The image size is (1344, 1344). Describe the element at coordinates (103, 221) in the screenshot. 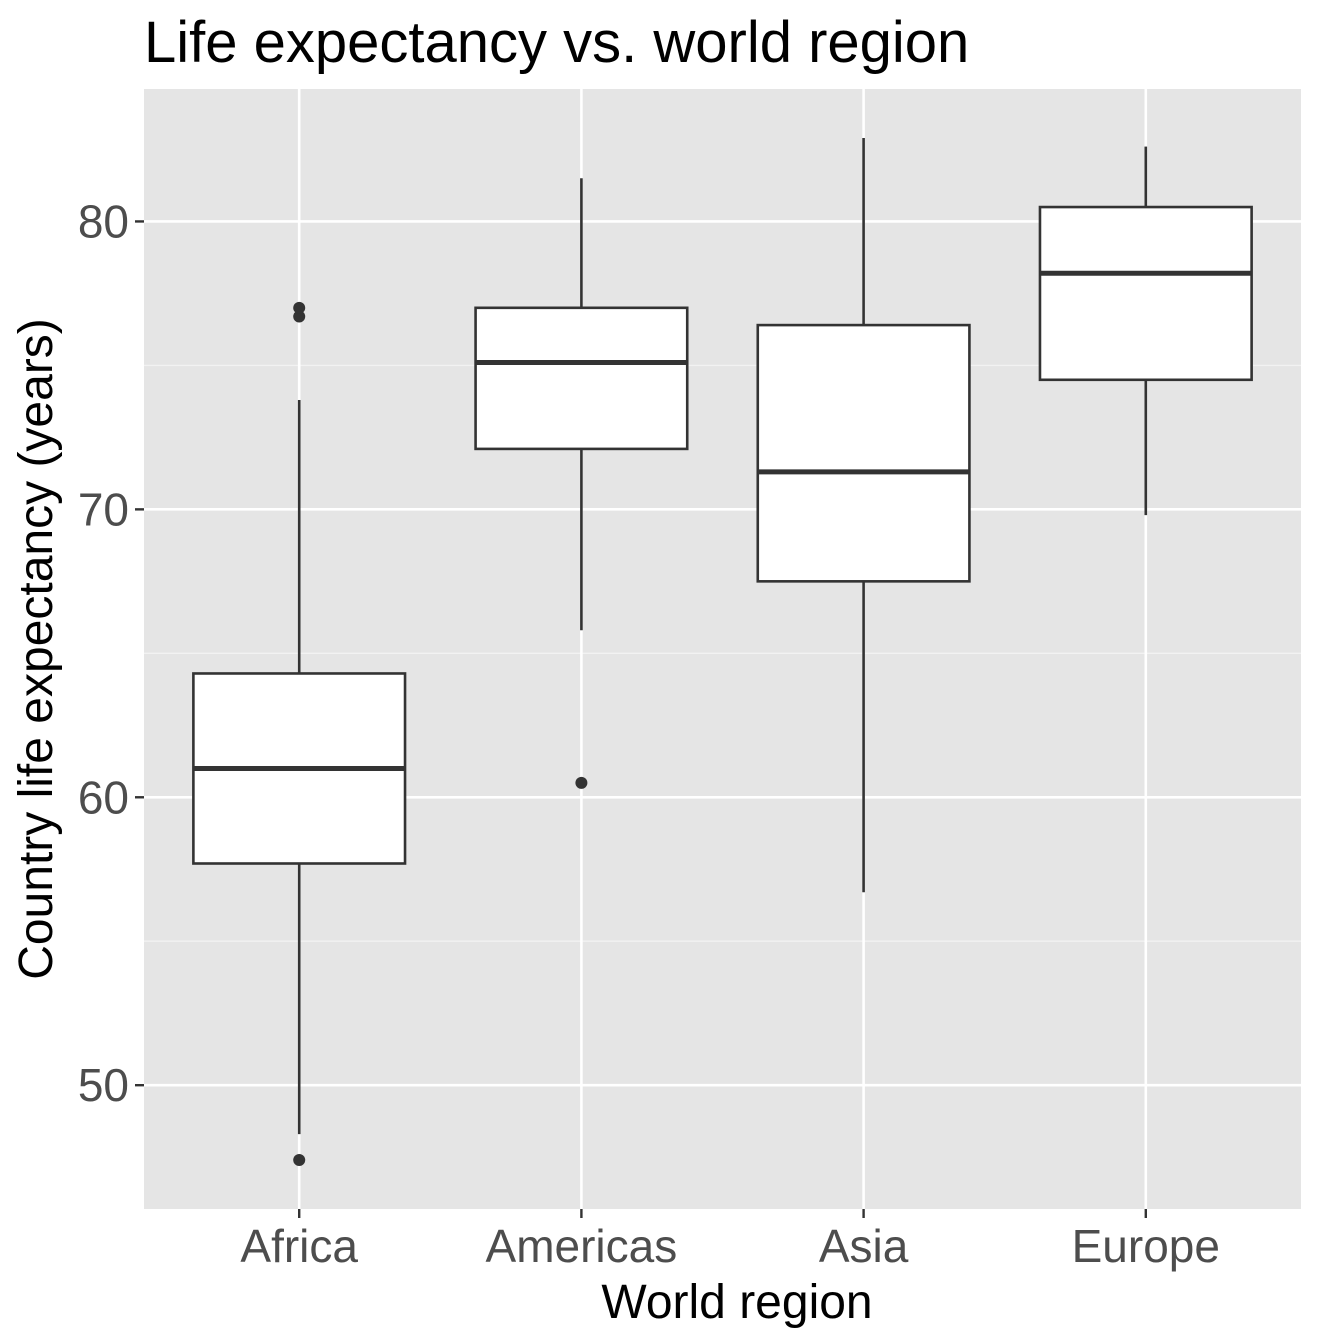

I see `y-tick-label: 80` at that location.